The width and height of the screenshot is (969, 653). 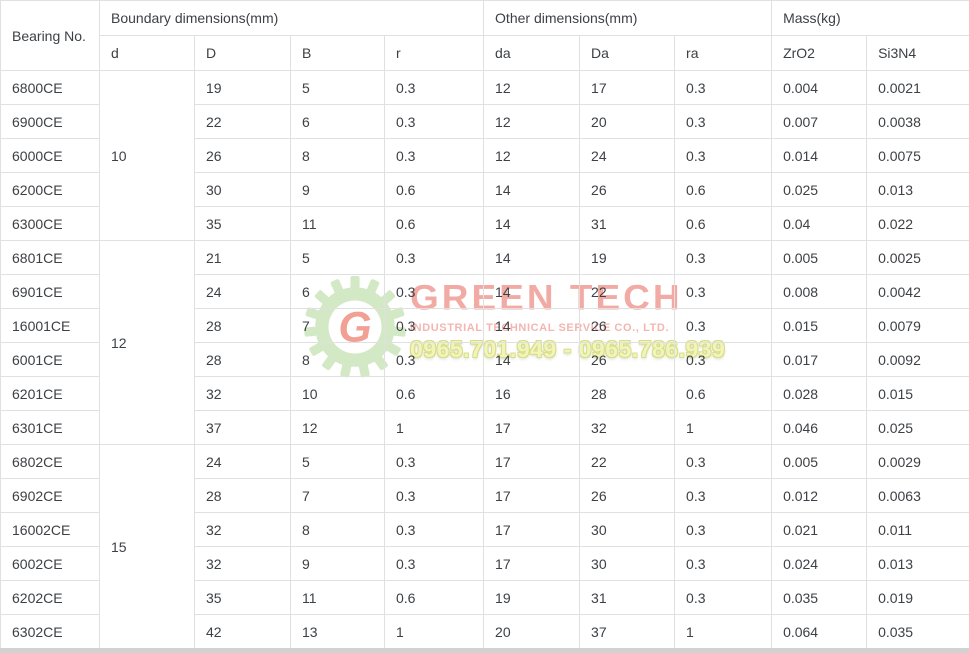 I want to click on col-zro2-cell: 0.04, so click(x=819, y=223).